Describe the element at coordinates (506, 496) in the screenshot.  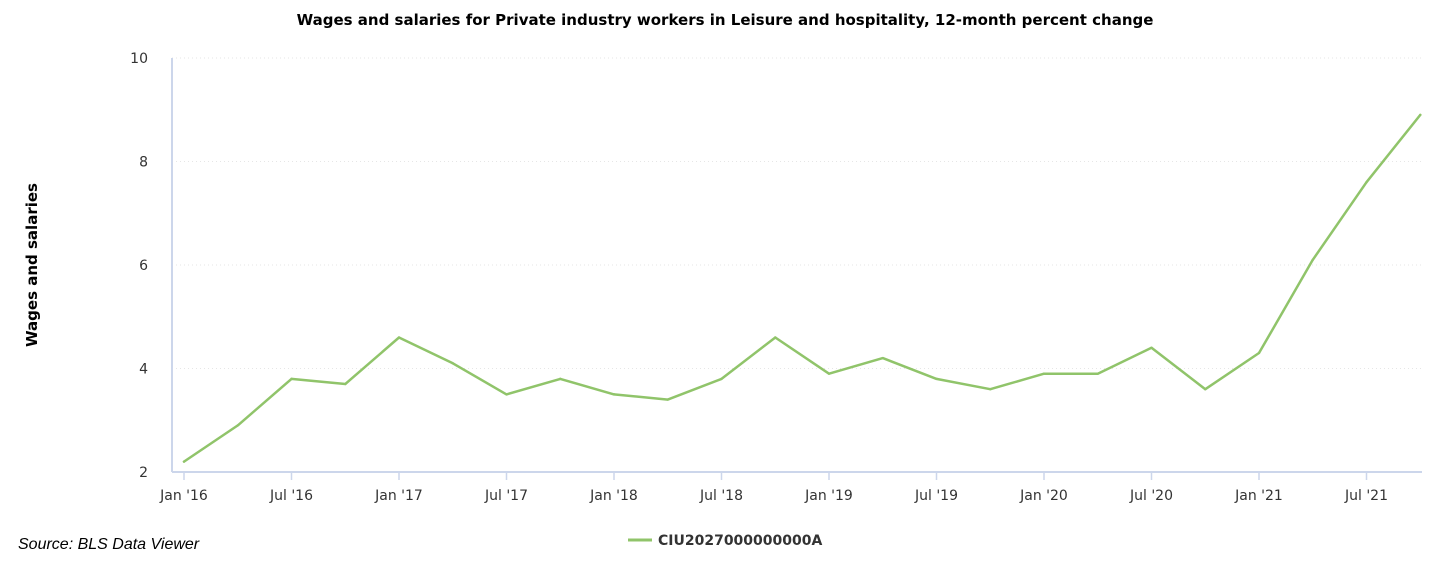
I see `x-tick-label: Jul '17` at that location.